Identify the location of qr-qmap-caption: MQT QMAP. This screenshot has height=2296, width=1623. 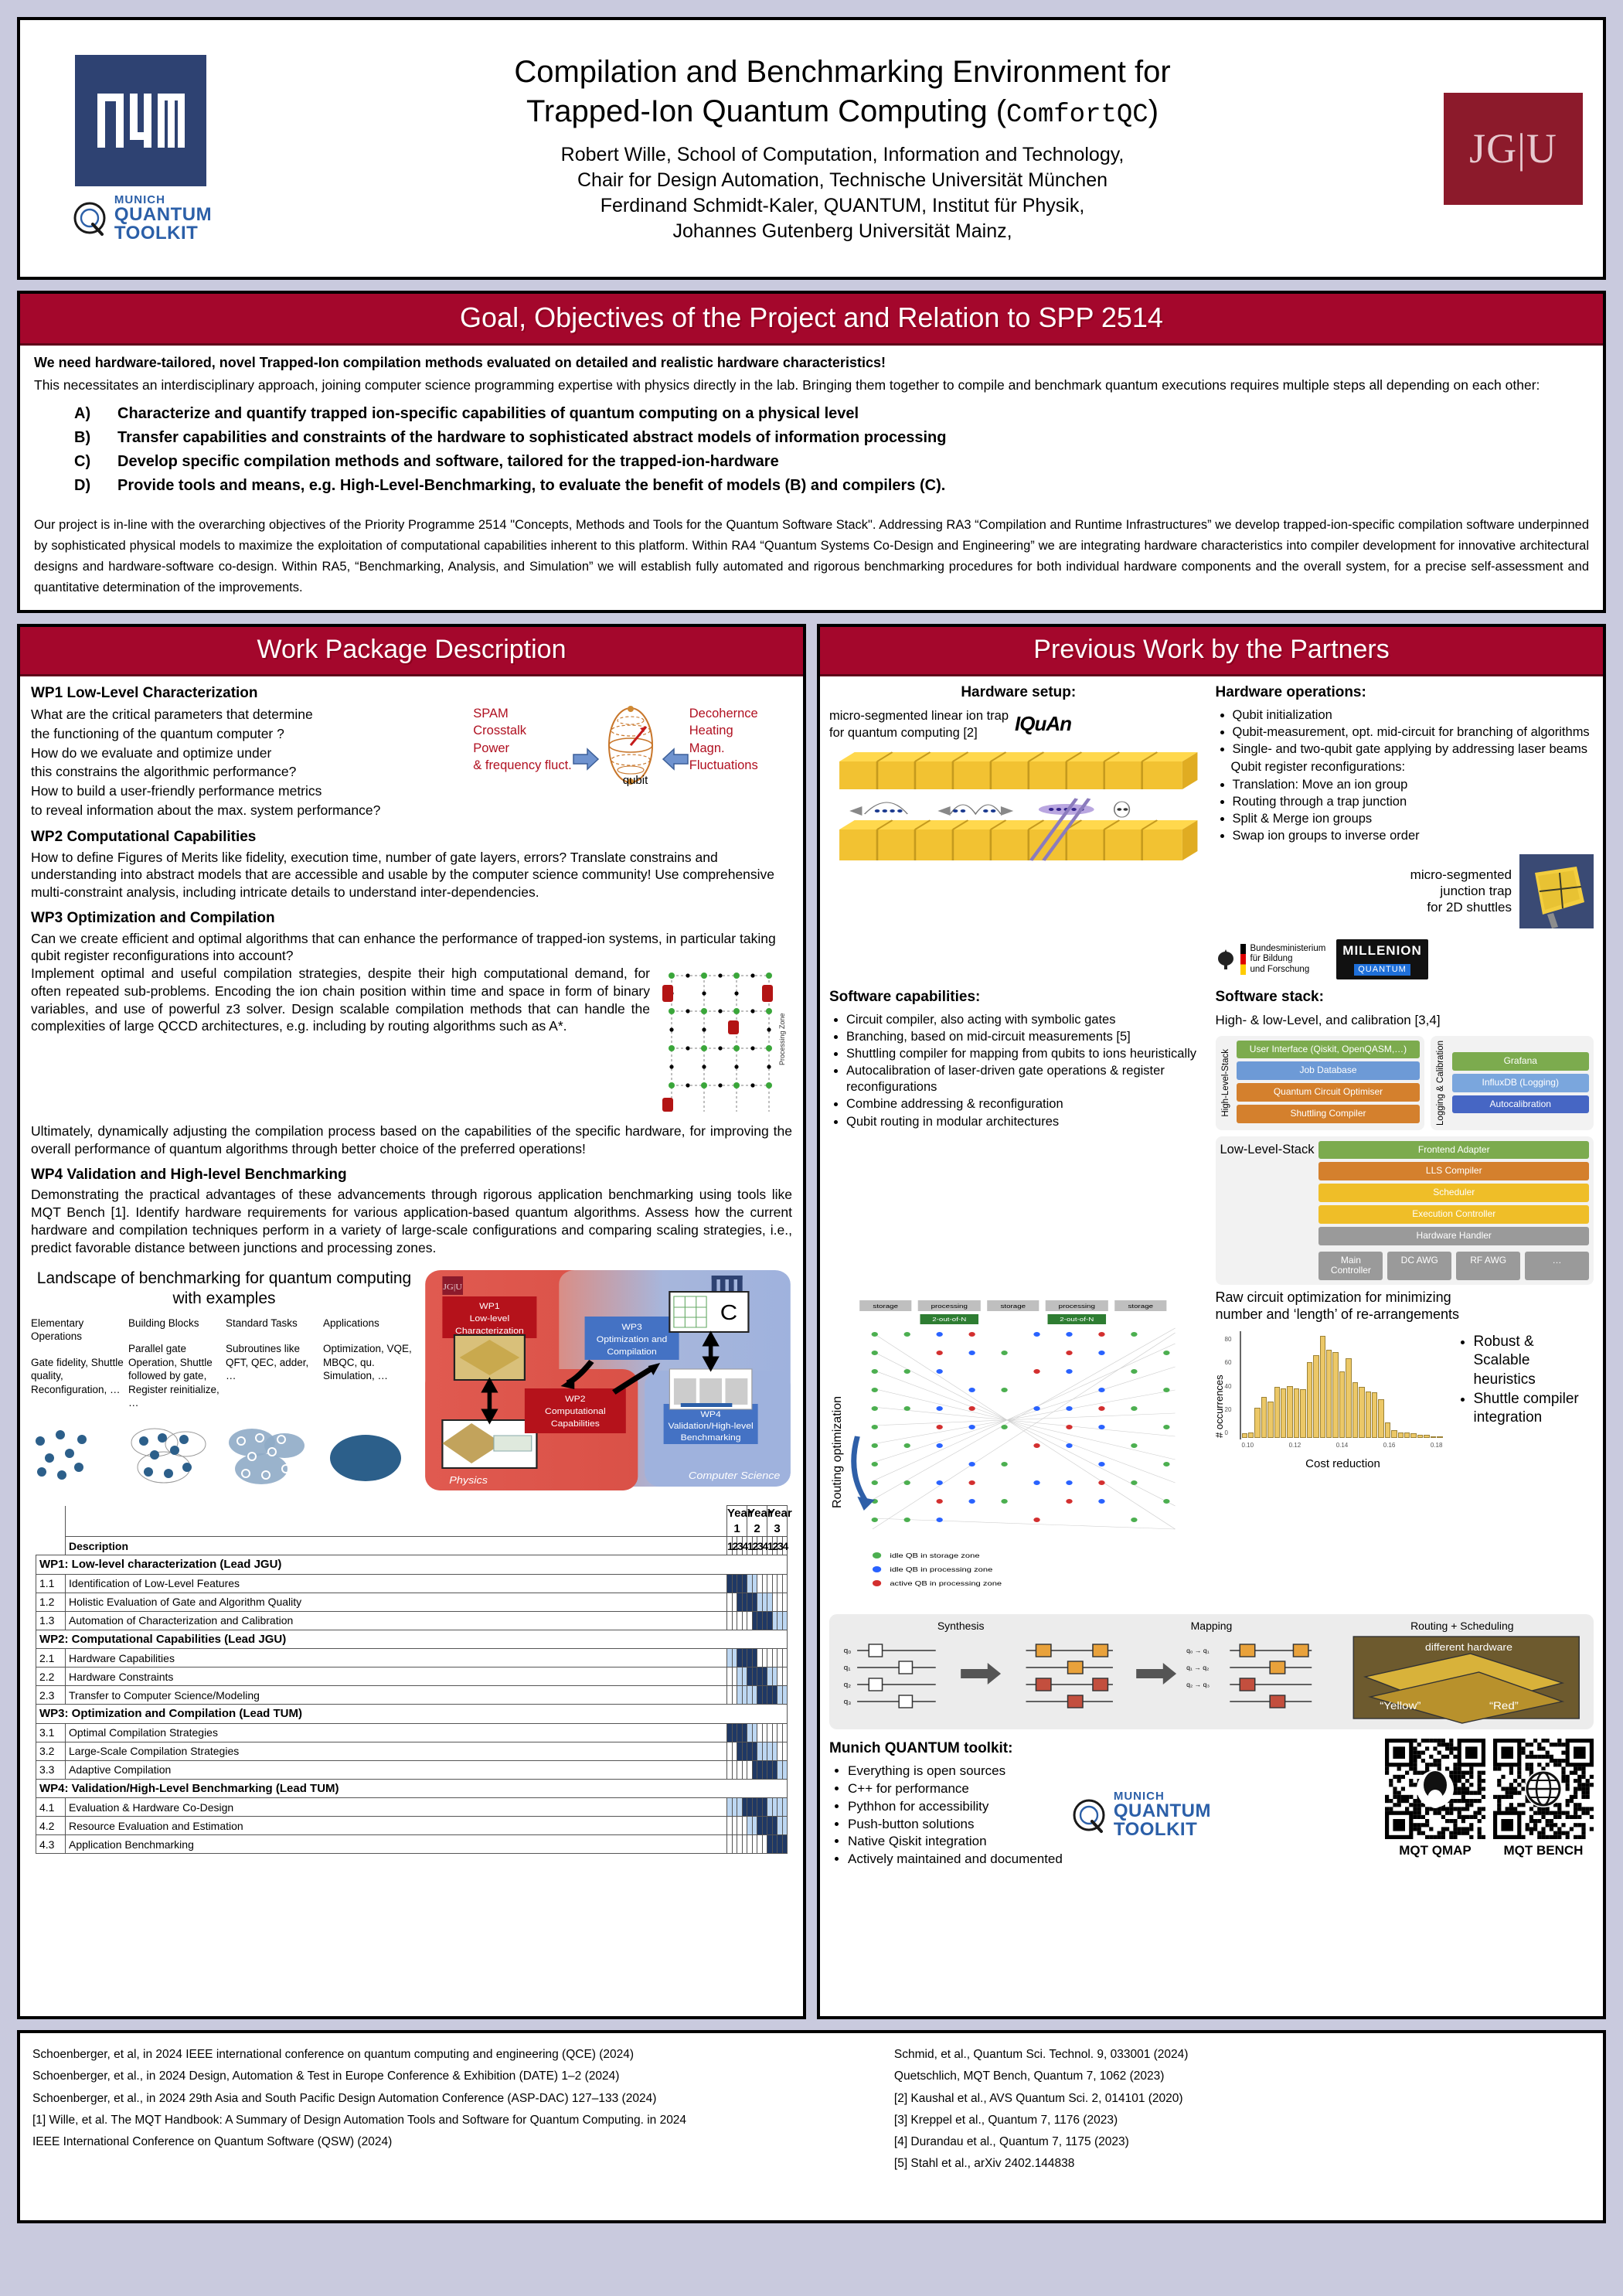
(1435, 1850).